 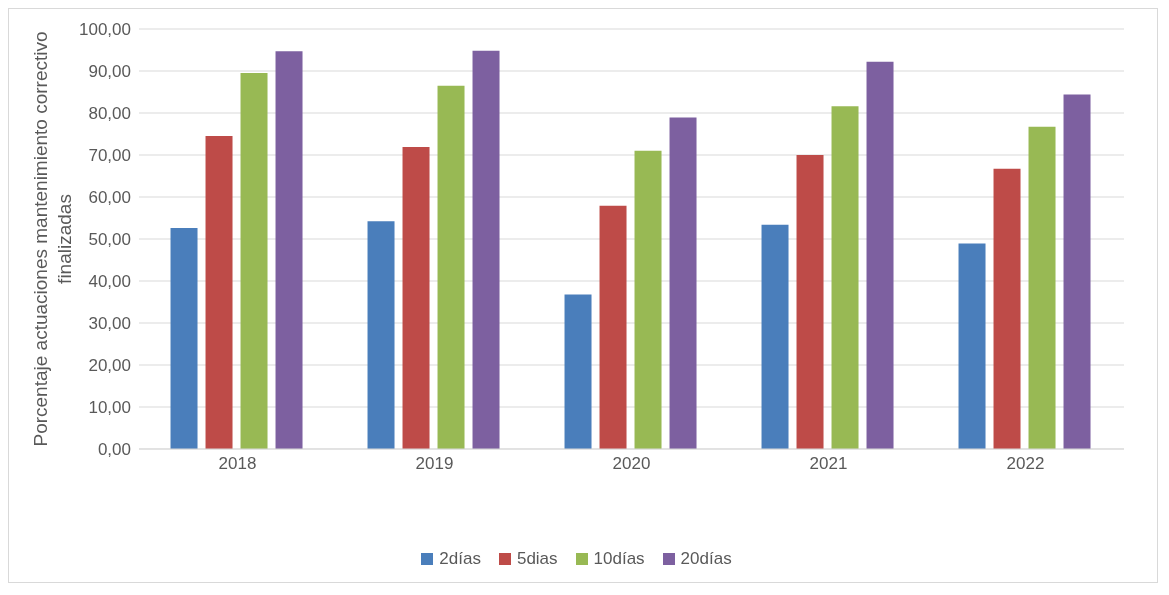 I want to click on y-tick-label: 100,00, so click(x=105, y=30).